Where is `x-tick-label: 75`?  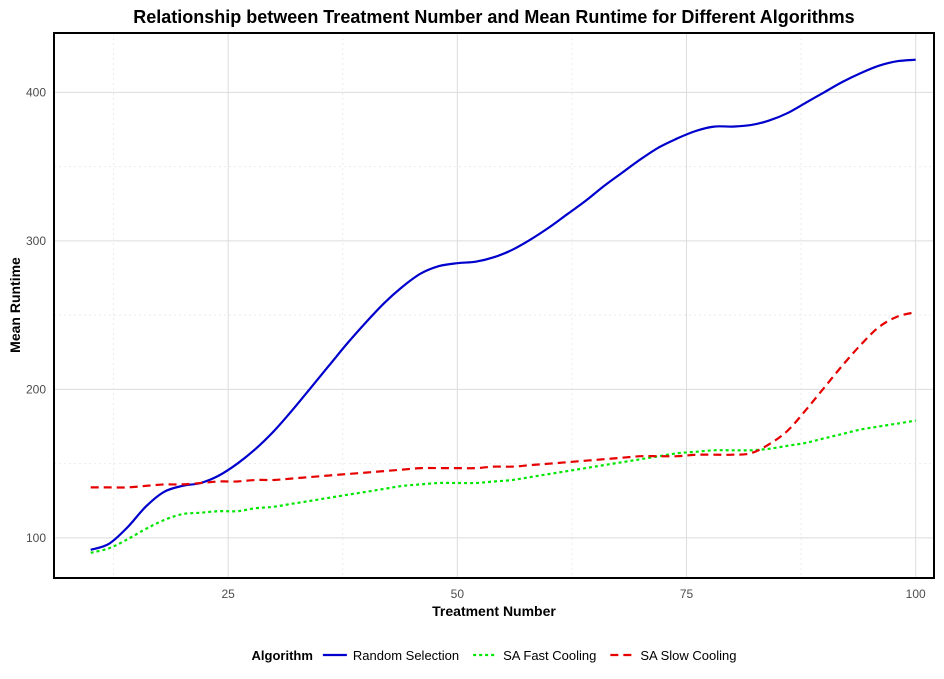
x-tick-label: 75 is located at coordinates (687, 594).